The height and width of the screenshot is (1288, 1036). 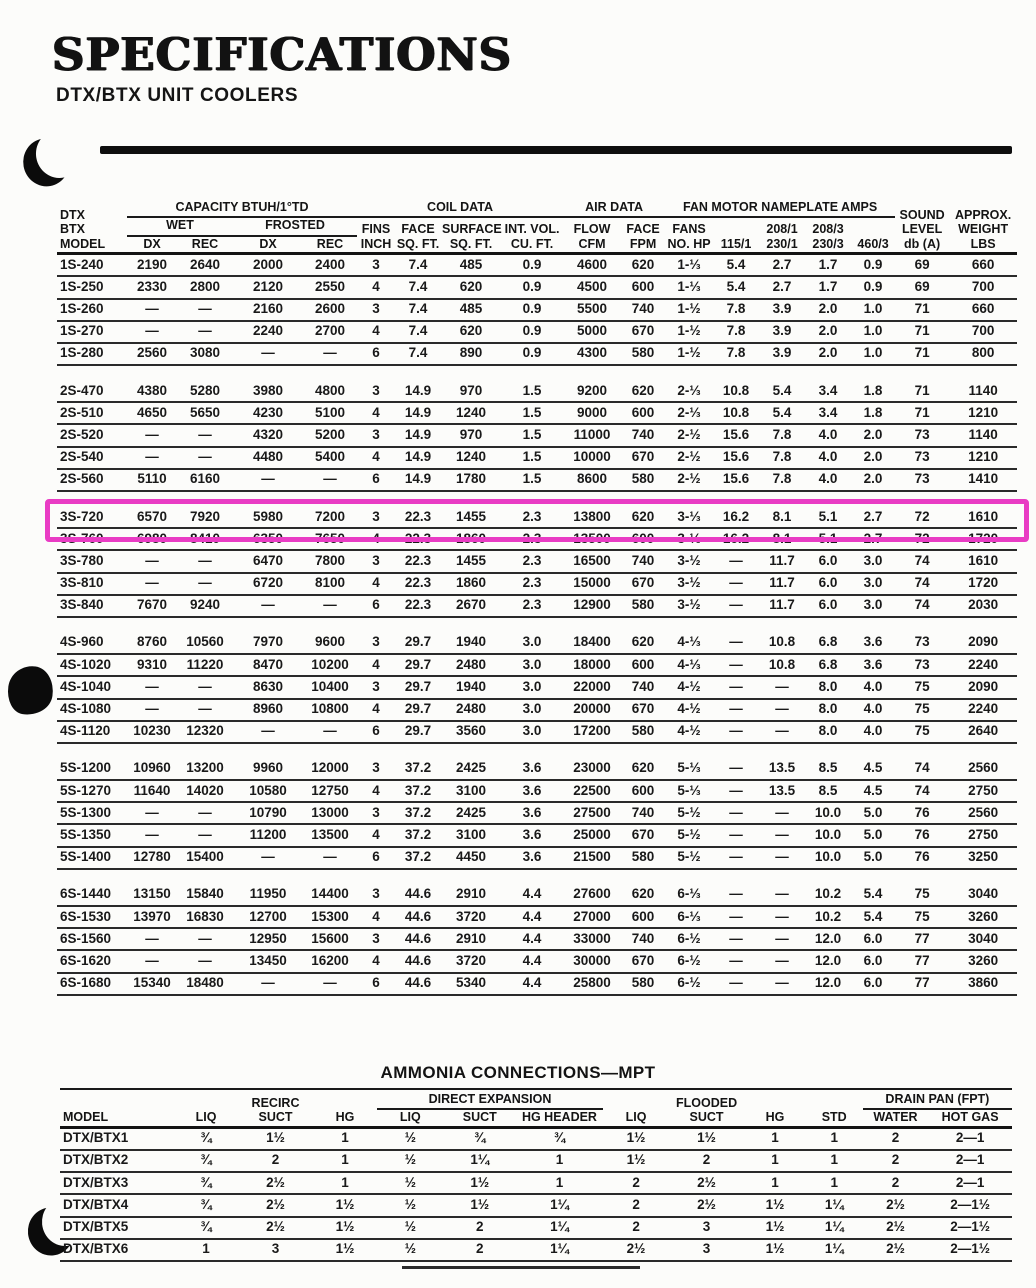 I want to click on header-rule, so click(x=556, y=150).